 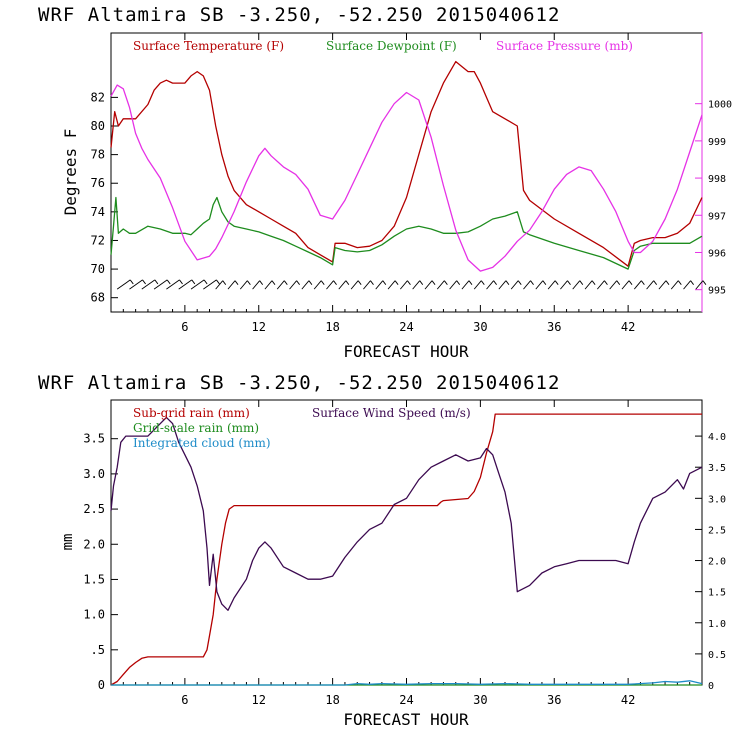 I want to click on y-tick-label: 2.0, so click(x=94, y=544).